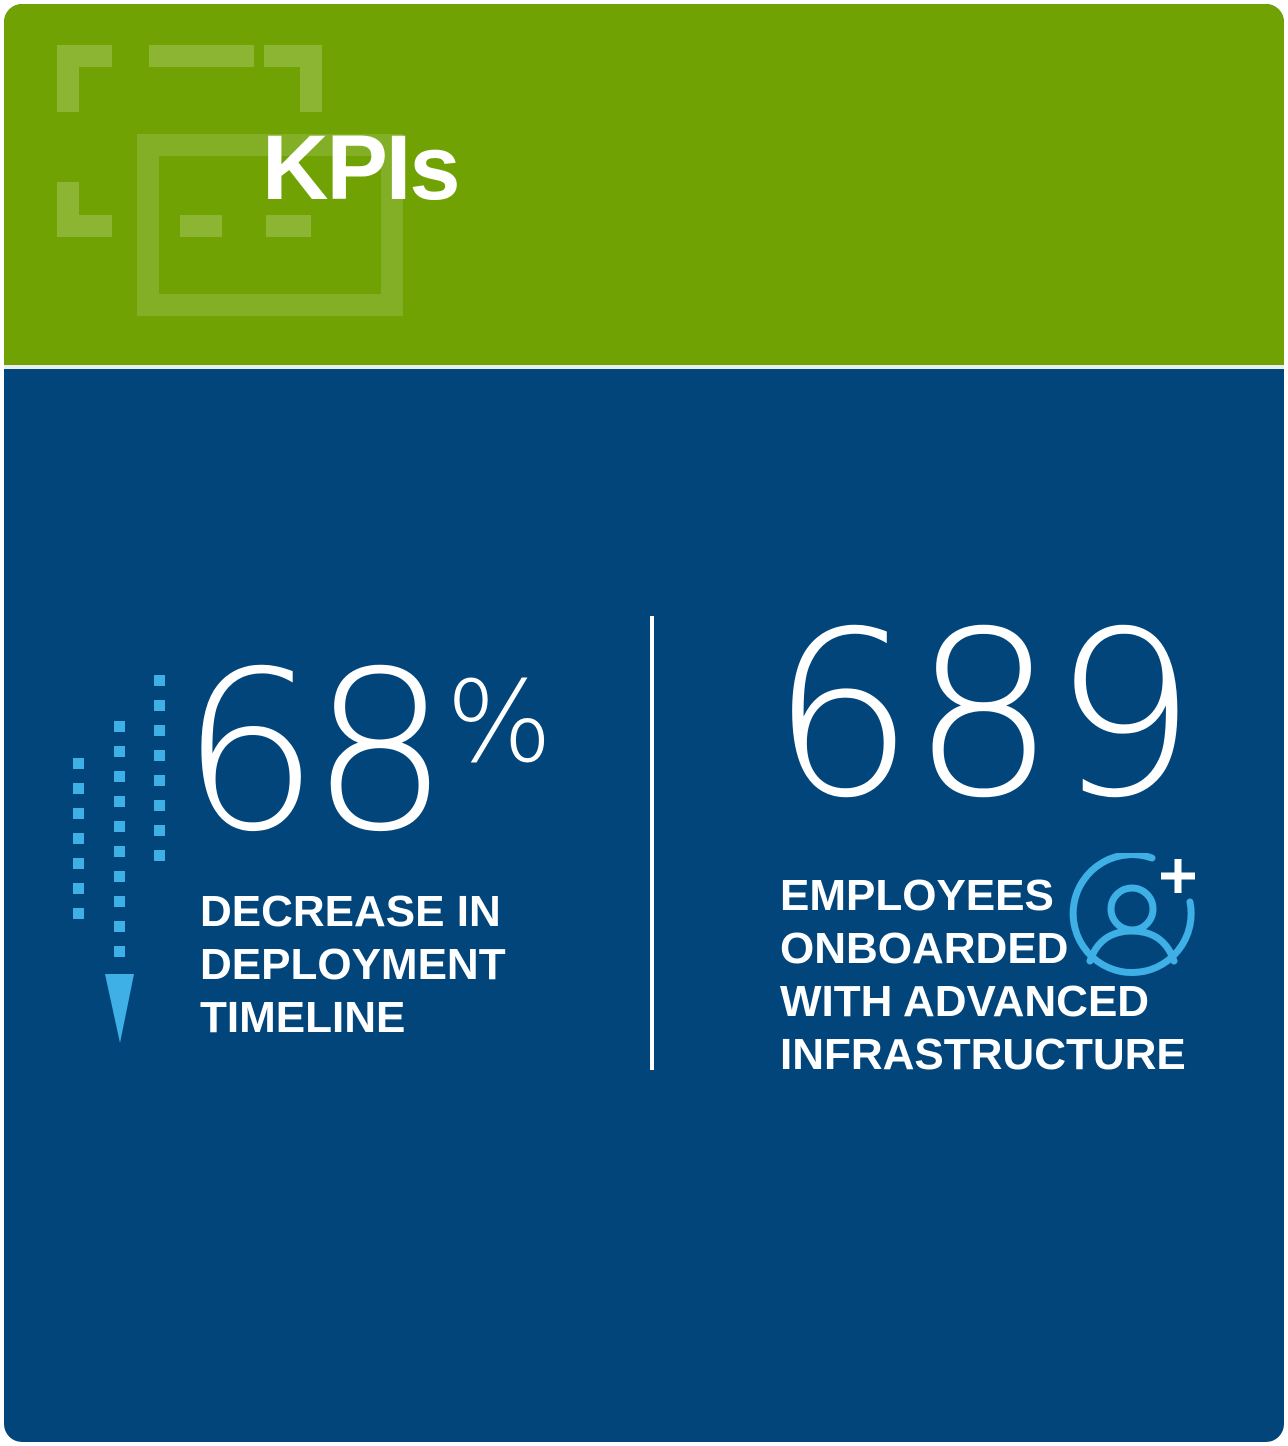  I want to click on page-title: KPIs, so click(361, 168).